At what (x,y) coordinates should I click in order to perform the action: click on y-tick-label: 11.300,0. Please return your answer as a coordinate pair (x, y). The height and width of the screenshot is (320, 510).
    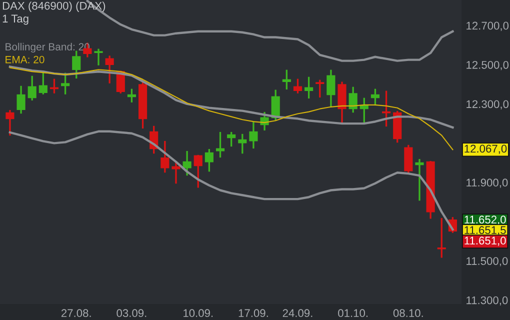
    Looking at the image, I should click on (487, 301).